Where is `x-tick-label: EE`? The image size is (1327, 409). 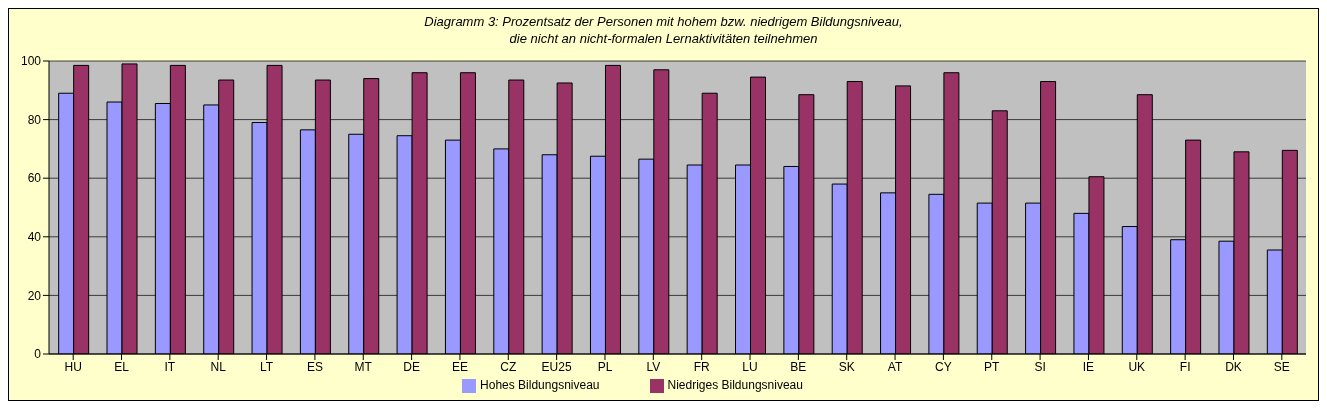 x-tick-label: EE is located at coordinates (459, 366).